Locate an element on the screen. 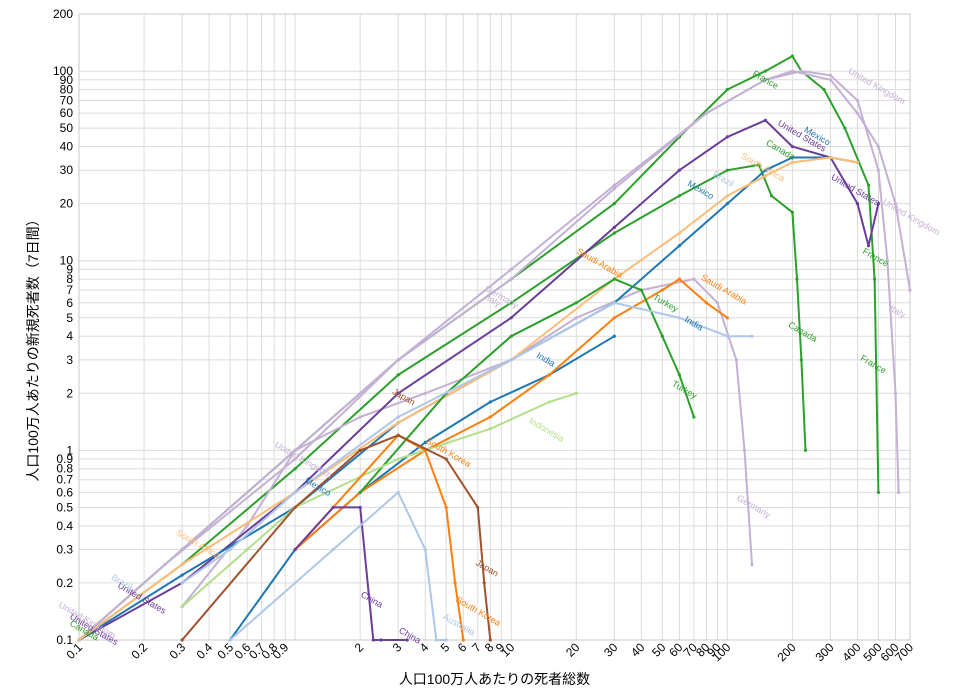 The width and height of the screenshot is (956, 693). x-tick-label: 5 is located at coordinates (445, 647).